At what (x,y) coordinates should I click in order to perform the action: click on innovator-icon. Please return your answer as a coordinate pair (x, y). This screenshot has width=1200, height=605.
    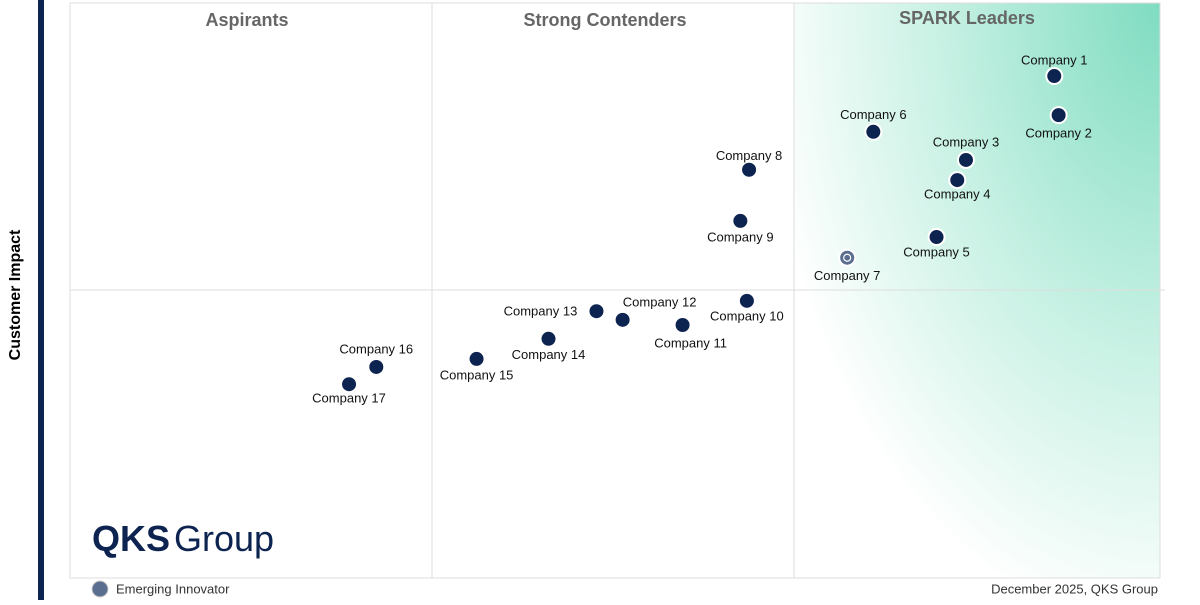
    Looking at the image, I should click on (847, 257).